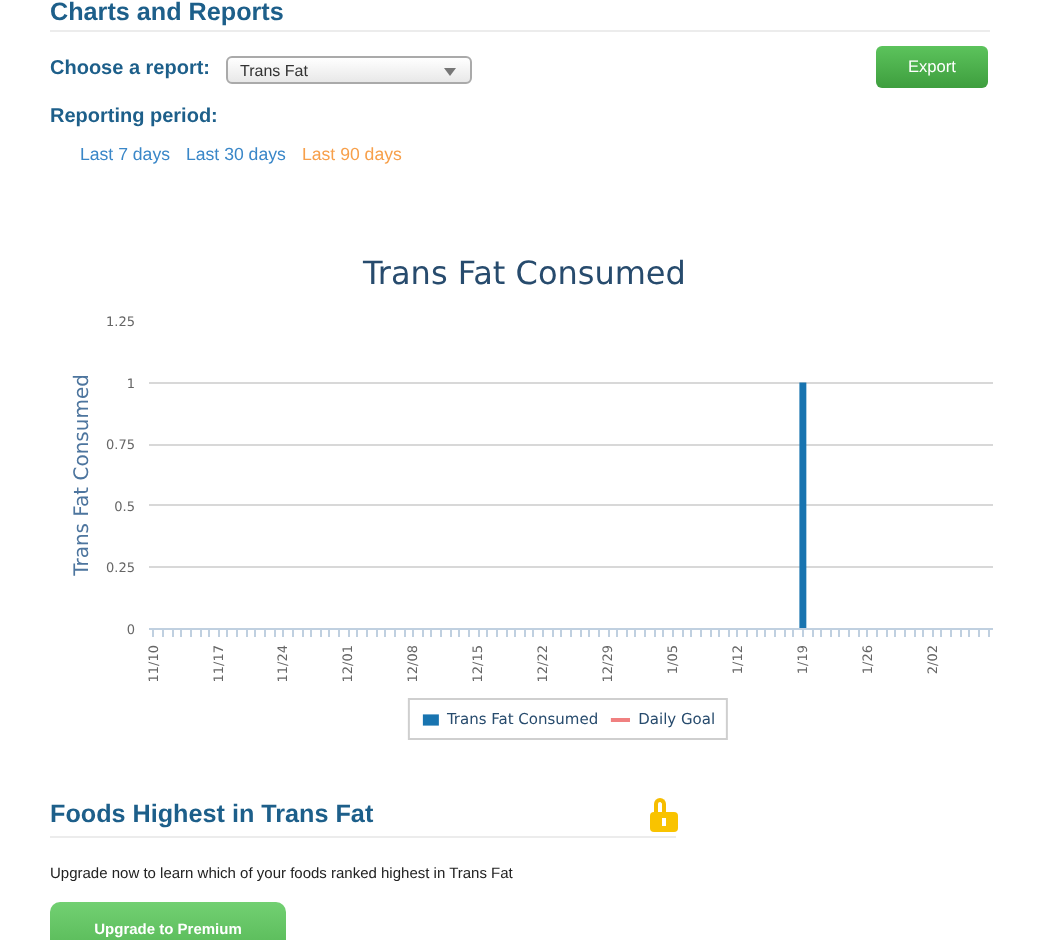 This screenshot has height=940, width=1062. Describe the element at coordinates (125, 154) in the screenshot. I see `text: Last 7 days` at that location.